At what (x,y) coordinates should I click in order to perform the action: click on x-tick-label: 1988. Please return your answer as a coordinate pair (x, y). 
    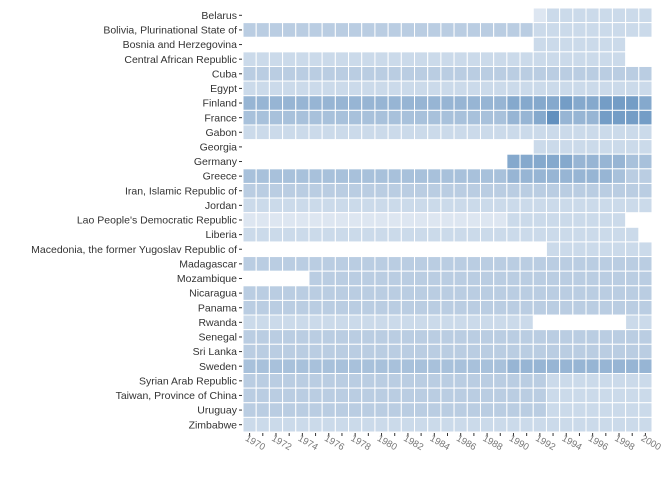
    Looking at the image, I should click on (493, 443).